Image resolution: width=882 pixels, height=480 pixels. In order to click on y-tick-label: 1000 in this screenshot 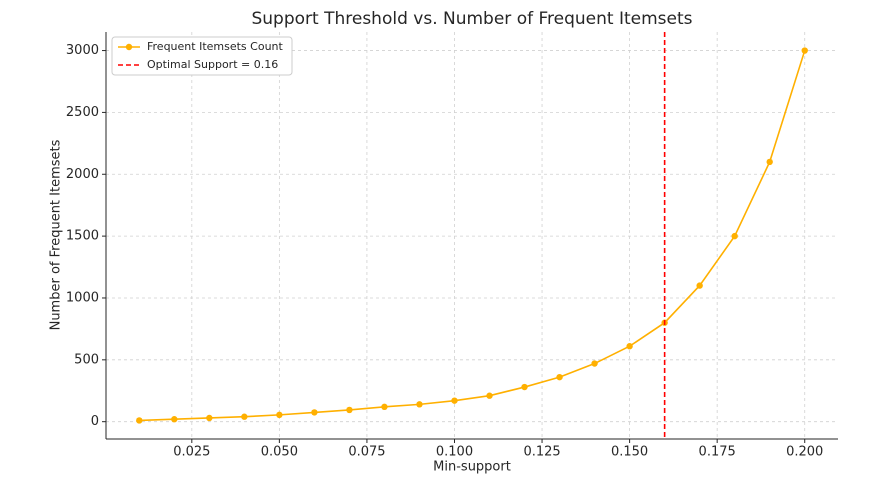, I will do `click(82, 297)`.